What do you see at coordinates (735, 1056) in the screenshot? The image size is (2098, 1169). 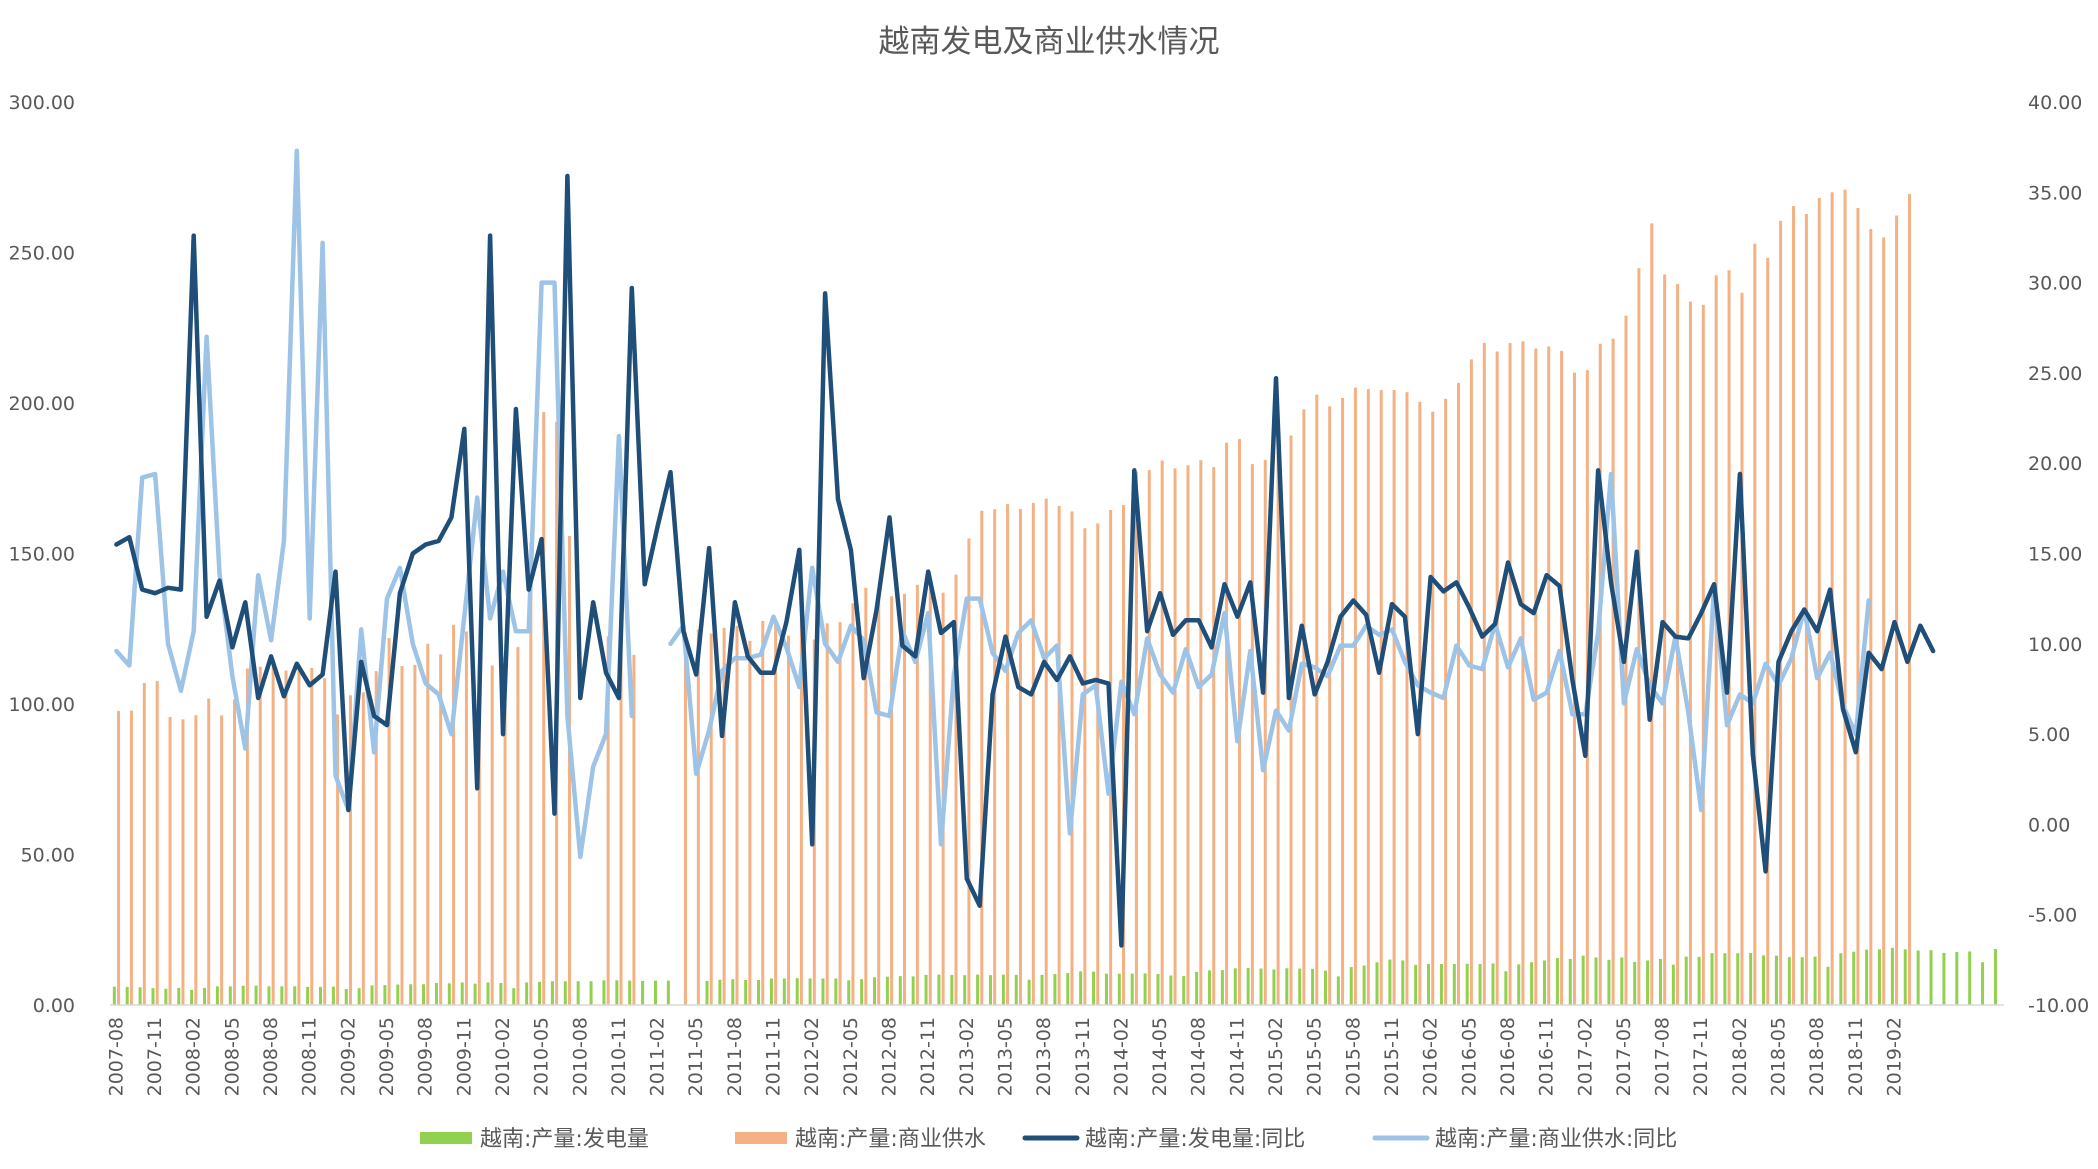 I see `x-tick-label: 2011-08` at bounding box center [735, 1056].